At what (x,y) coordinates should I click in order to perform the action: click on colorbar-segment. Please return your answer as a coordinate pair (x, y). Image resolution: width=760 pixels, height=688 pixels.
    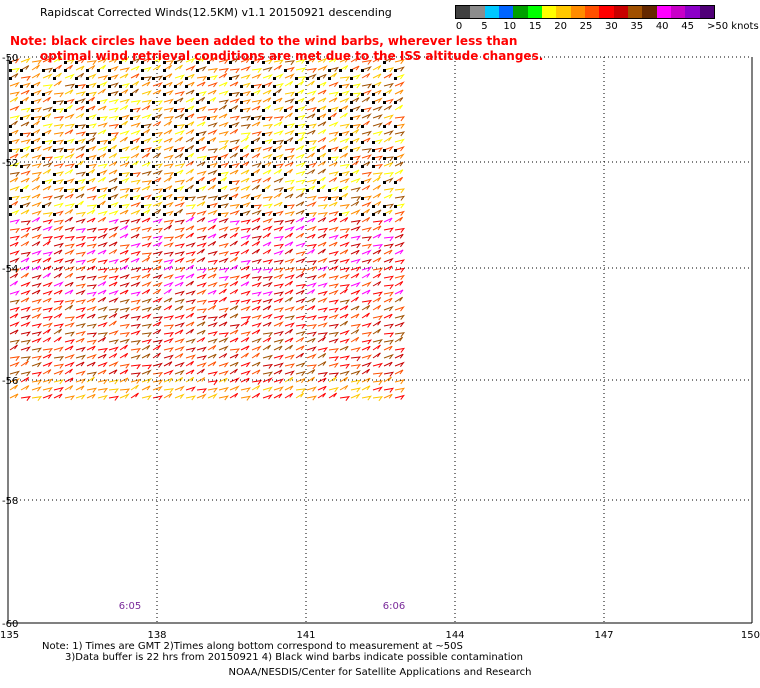
    Looking at the image, I should click on (649, 12).